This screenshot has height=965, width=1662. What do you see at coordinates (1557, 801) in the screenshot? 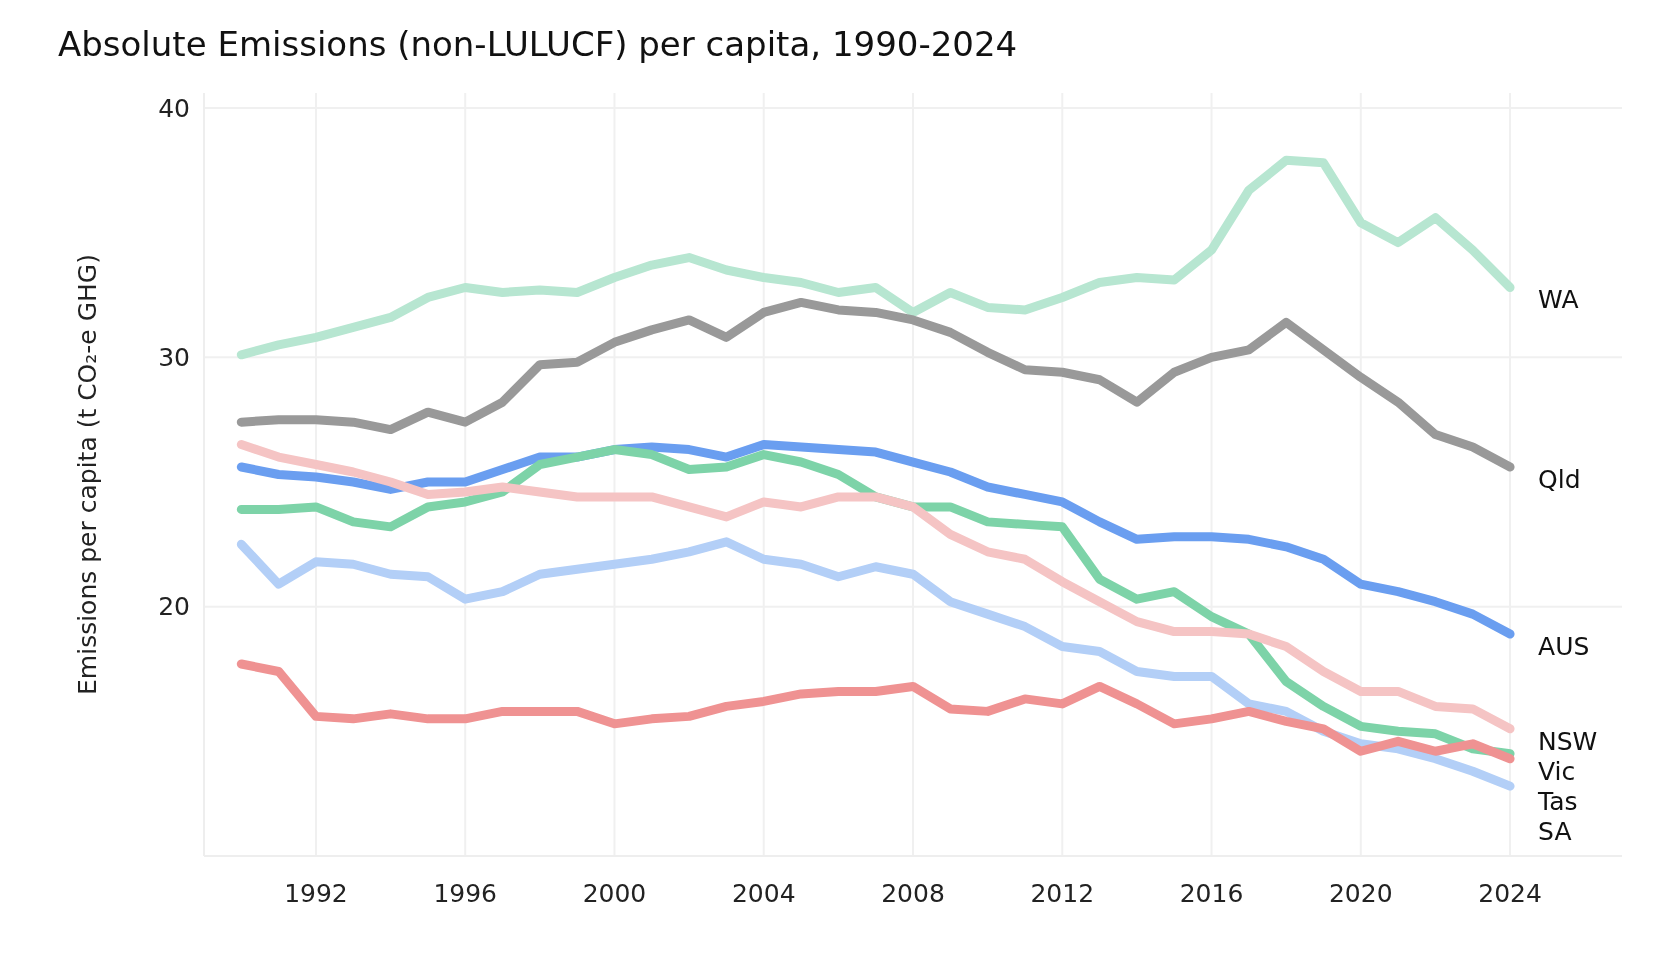
I see `series-label: Tas` at bounding box center [1557, 801].